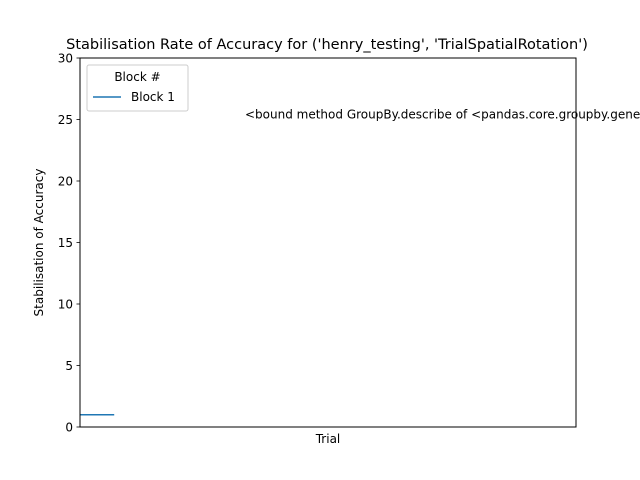 This screenshot has width=640, height=480. Describe the element at coordinates (153, 97) in the screenshot. I see `legend-label-block-1: Block 1` at that location.